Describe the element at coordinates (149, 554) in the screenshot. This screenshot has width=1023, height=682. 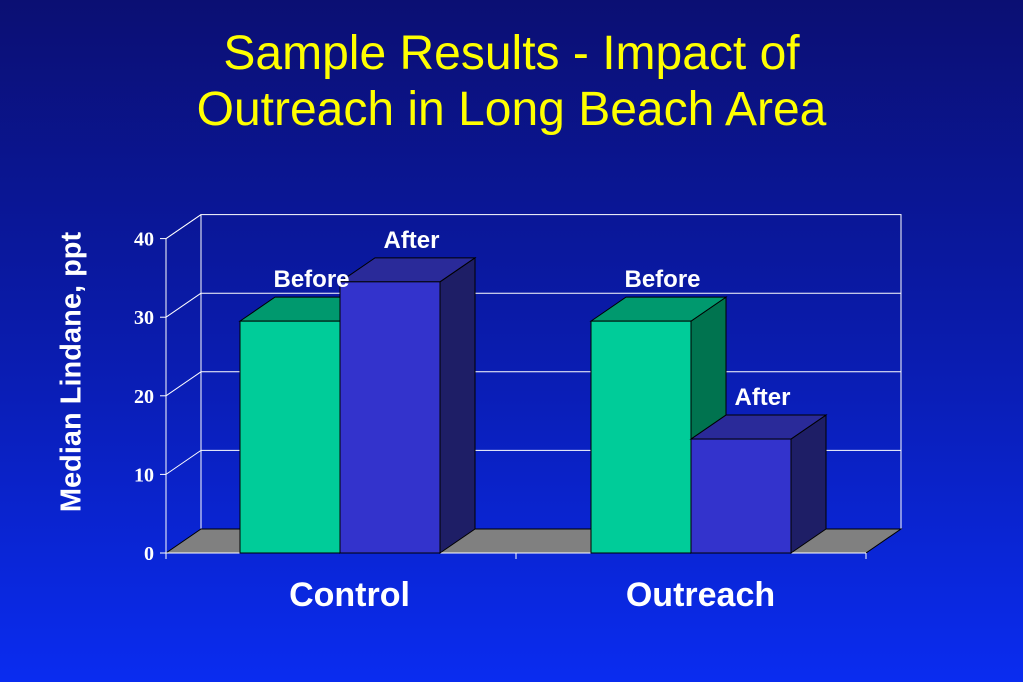
I see `y-tick-label: 0` at that location.